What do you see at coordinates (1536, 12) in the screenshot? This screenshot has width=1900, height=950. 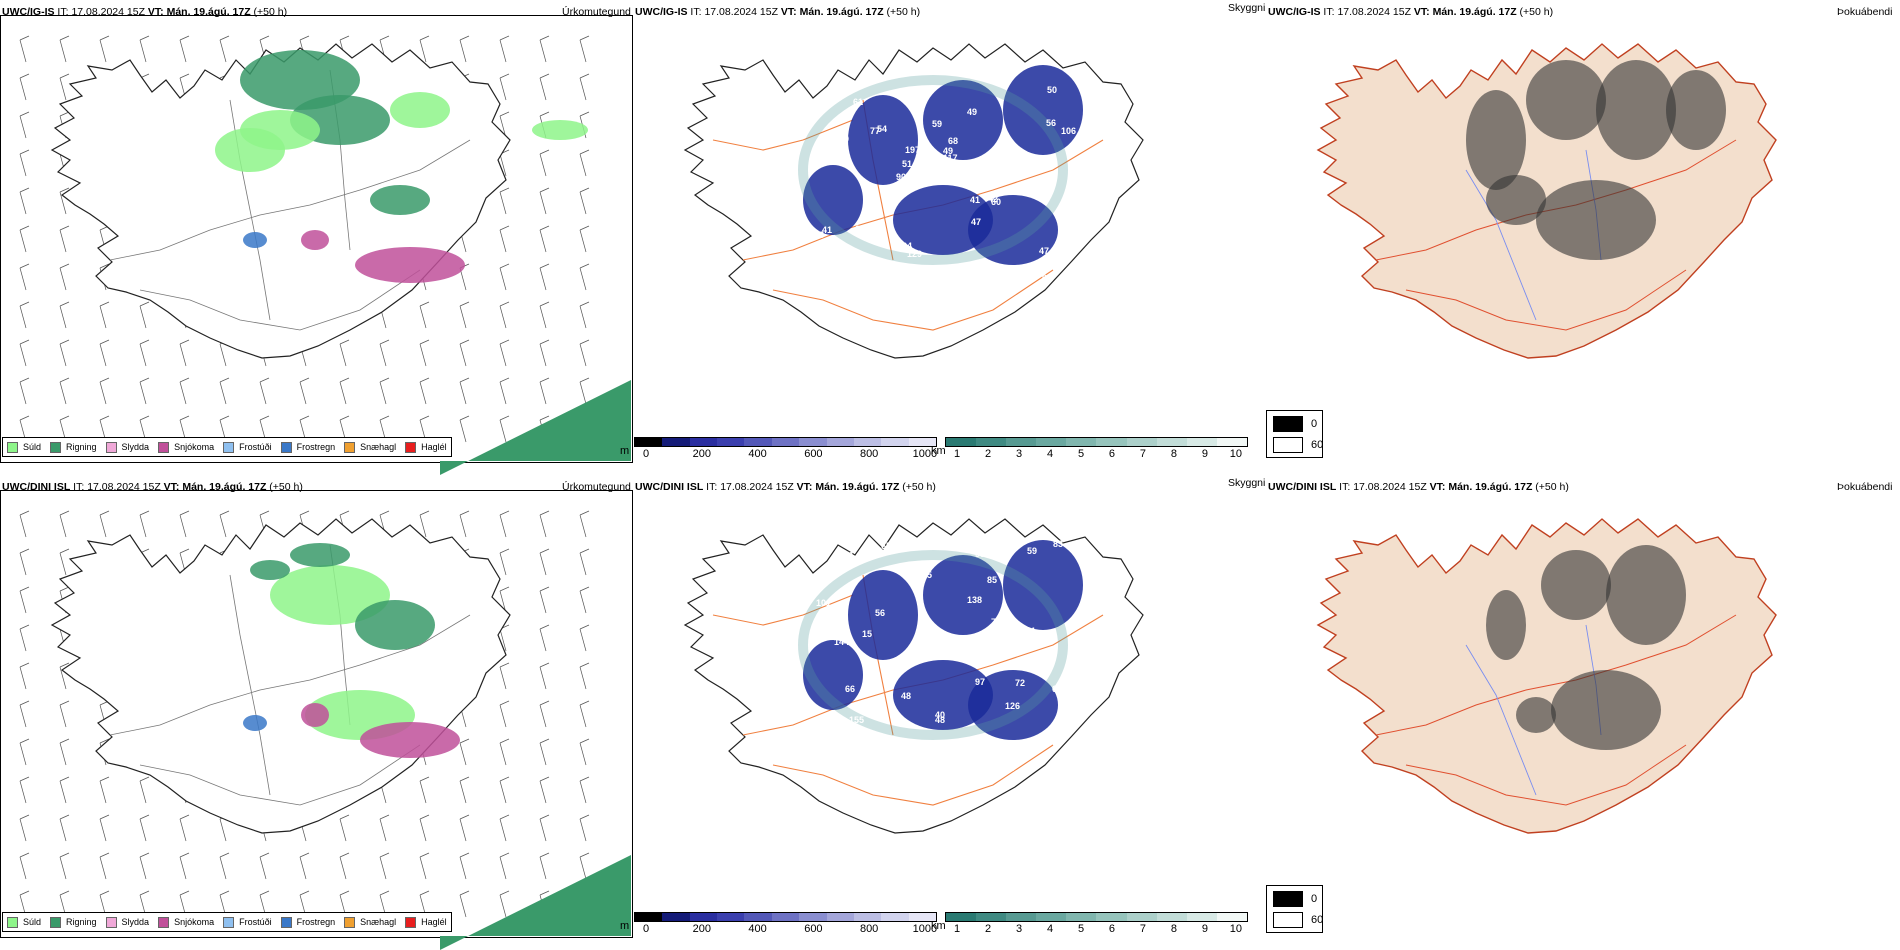 I see `lead-time: (+50 h)` at bounding box center [1536, 12].